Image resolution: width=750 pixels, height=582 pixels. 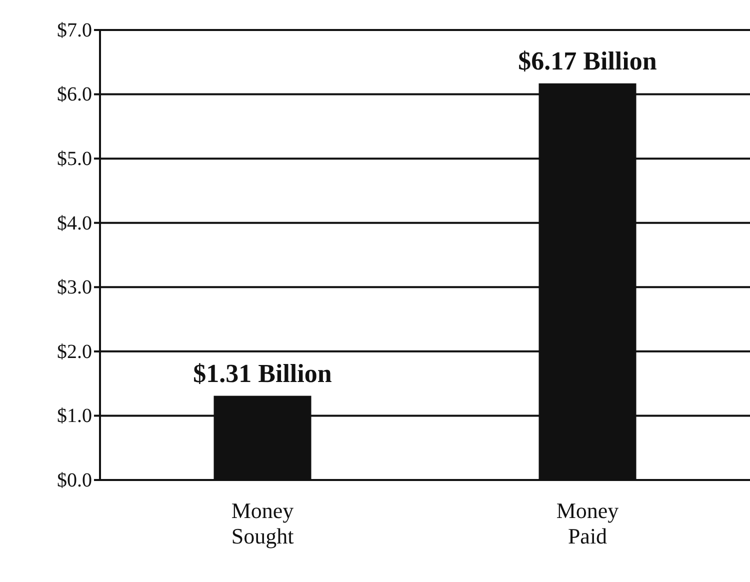 What do you see at coordinates (74, 287) in the screenshot?
I see `y-tick-label: $3.0` at bounding box center [74, 287].